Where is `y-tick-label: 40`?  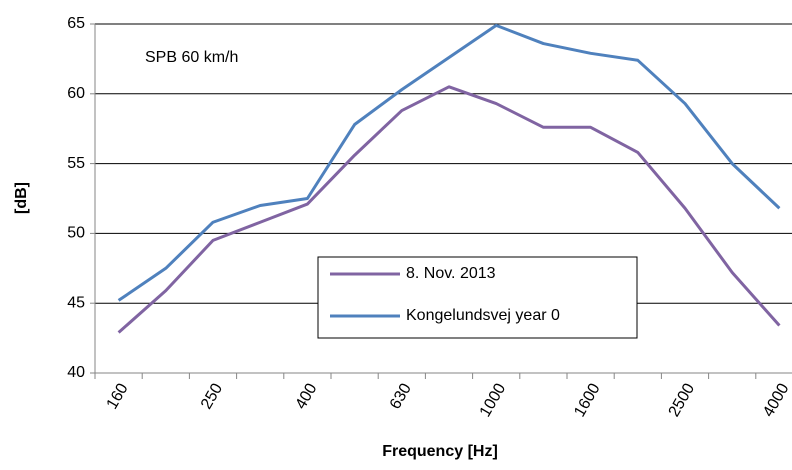 y-tick-label: 40 is located at coordinates (76, 372).